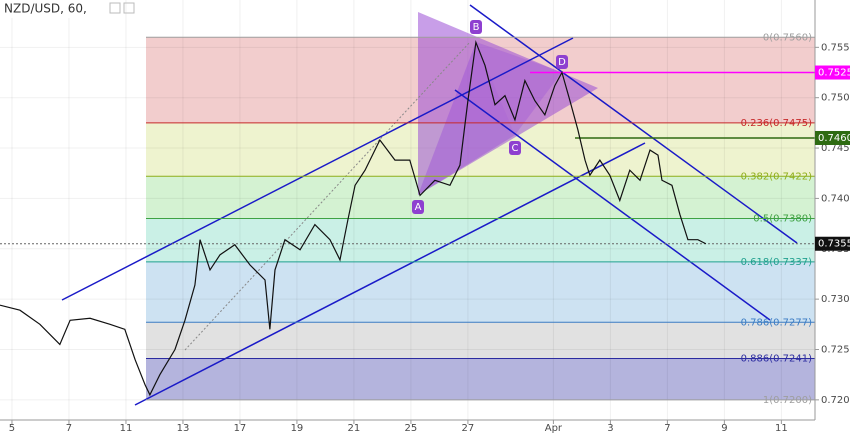 The width and height of the screenshot is (850, 433). Describe the element at coordinates (610, 428) in the screenshot. I see `x-tick-label: 3` at that location.